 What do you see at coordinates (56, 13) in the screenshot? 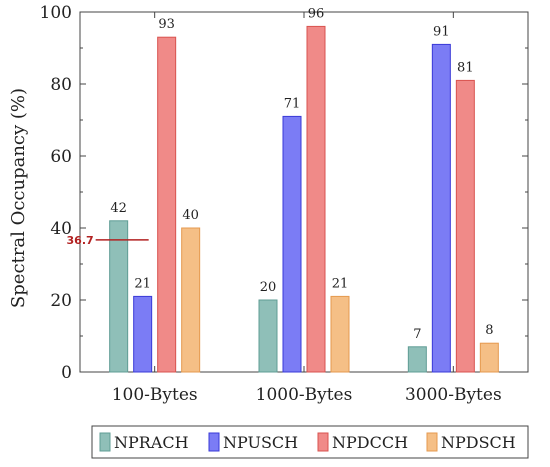
I see `y-tick-label: 100` at bounding box center [56, 13].